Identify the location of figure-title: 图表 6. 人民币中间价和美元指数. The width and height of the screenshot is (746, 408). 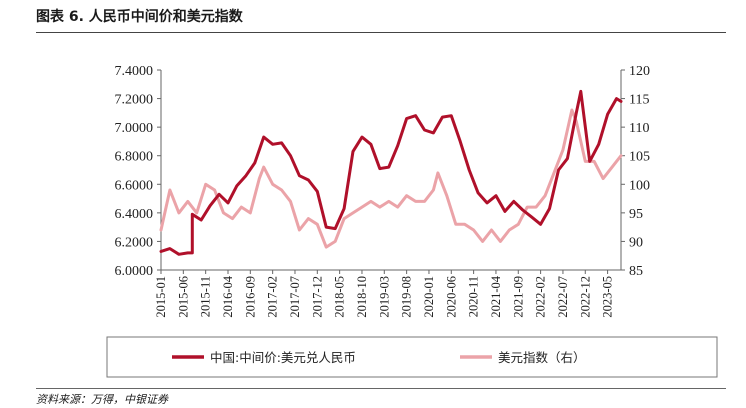
(139, 17).